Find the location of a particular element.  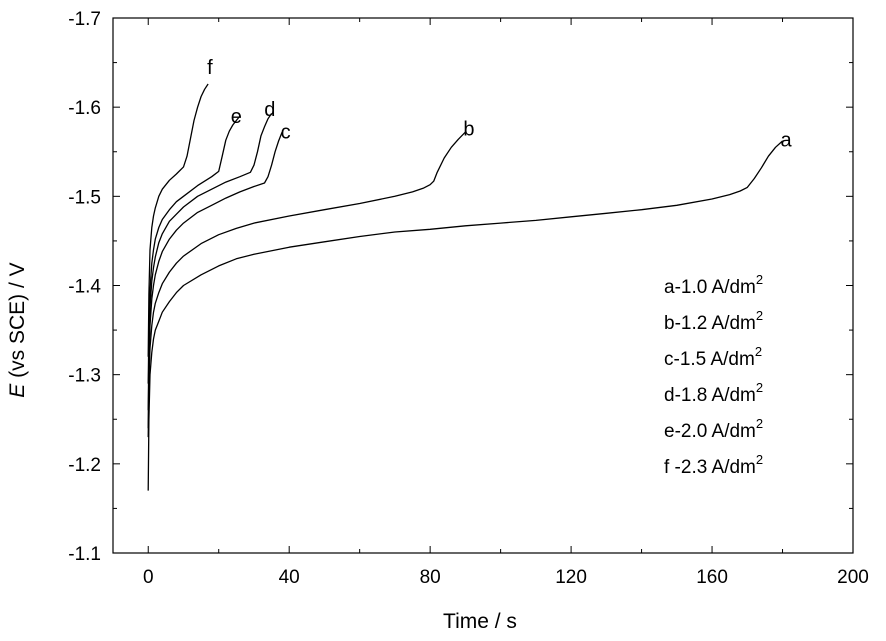

x-tick-label: 160 is located at coordinates (712, 577).